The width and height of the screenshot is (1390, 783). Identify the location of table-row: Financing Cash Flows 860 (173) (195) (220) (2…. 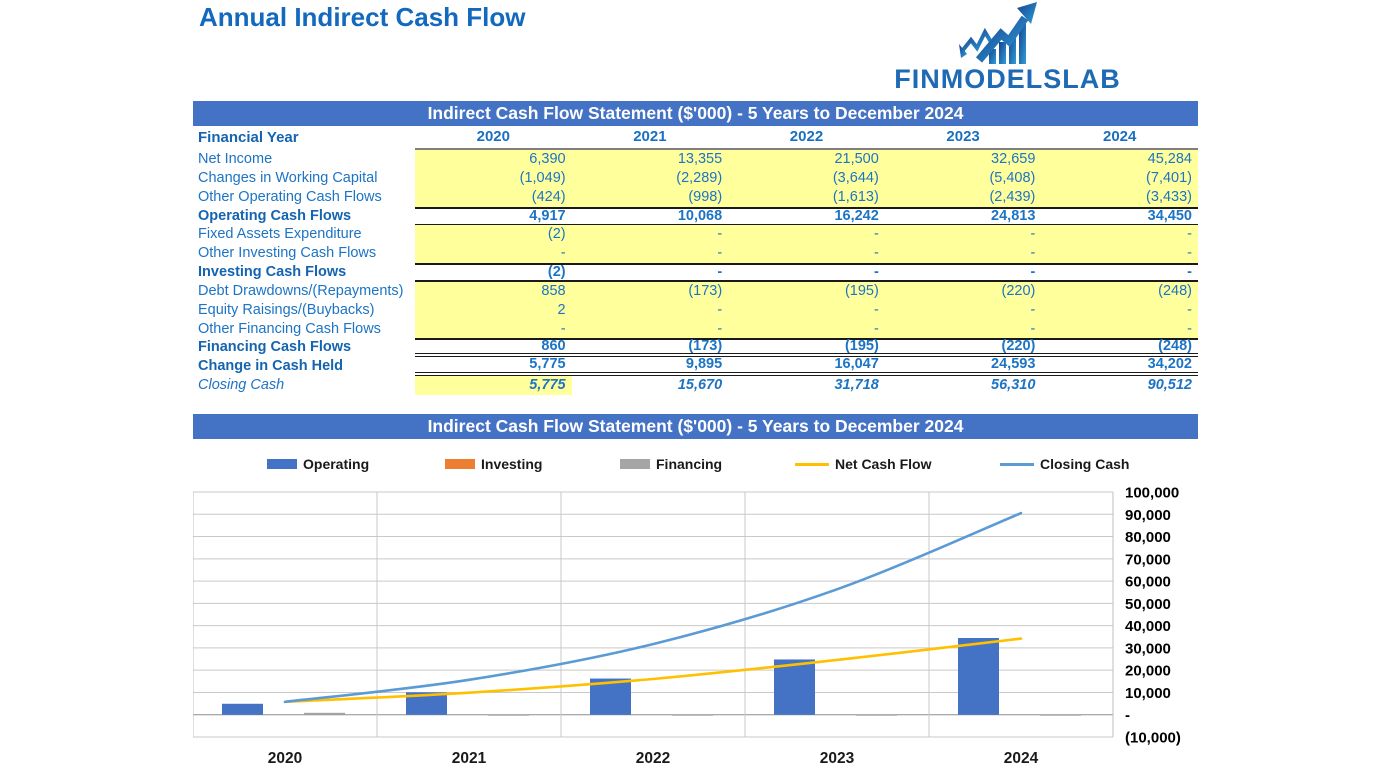
(695, 348).